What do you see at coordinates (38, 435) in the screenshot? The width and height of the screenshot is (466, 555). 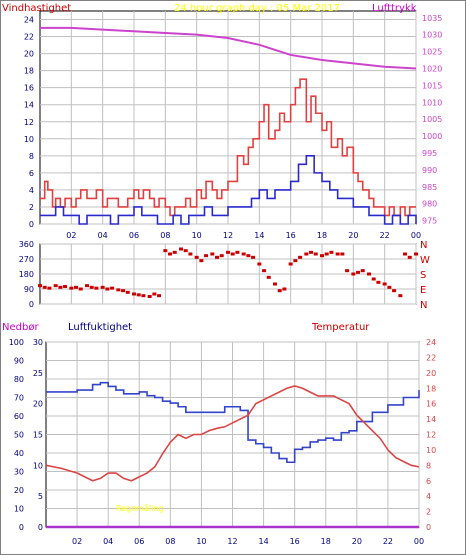 I see `rain-tick: 15` at bounding box center [38, 435].